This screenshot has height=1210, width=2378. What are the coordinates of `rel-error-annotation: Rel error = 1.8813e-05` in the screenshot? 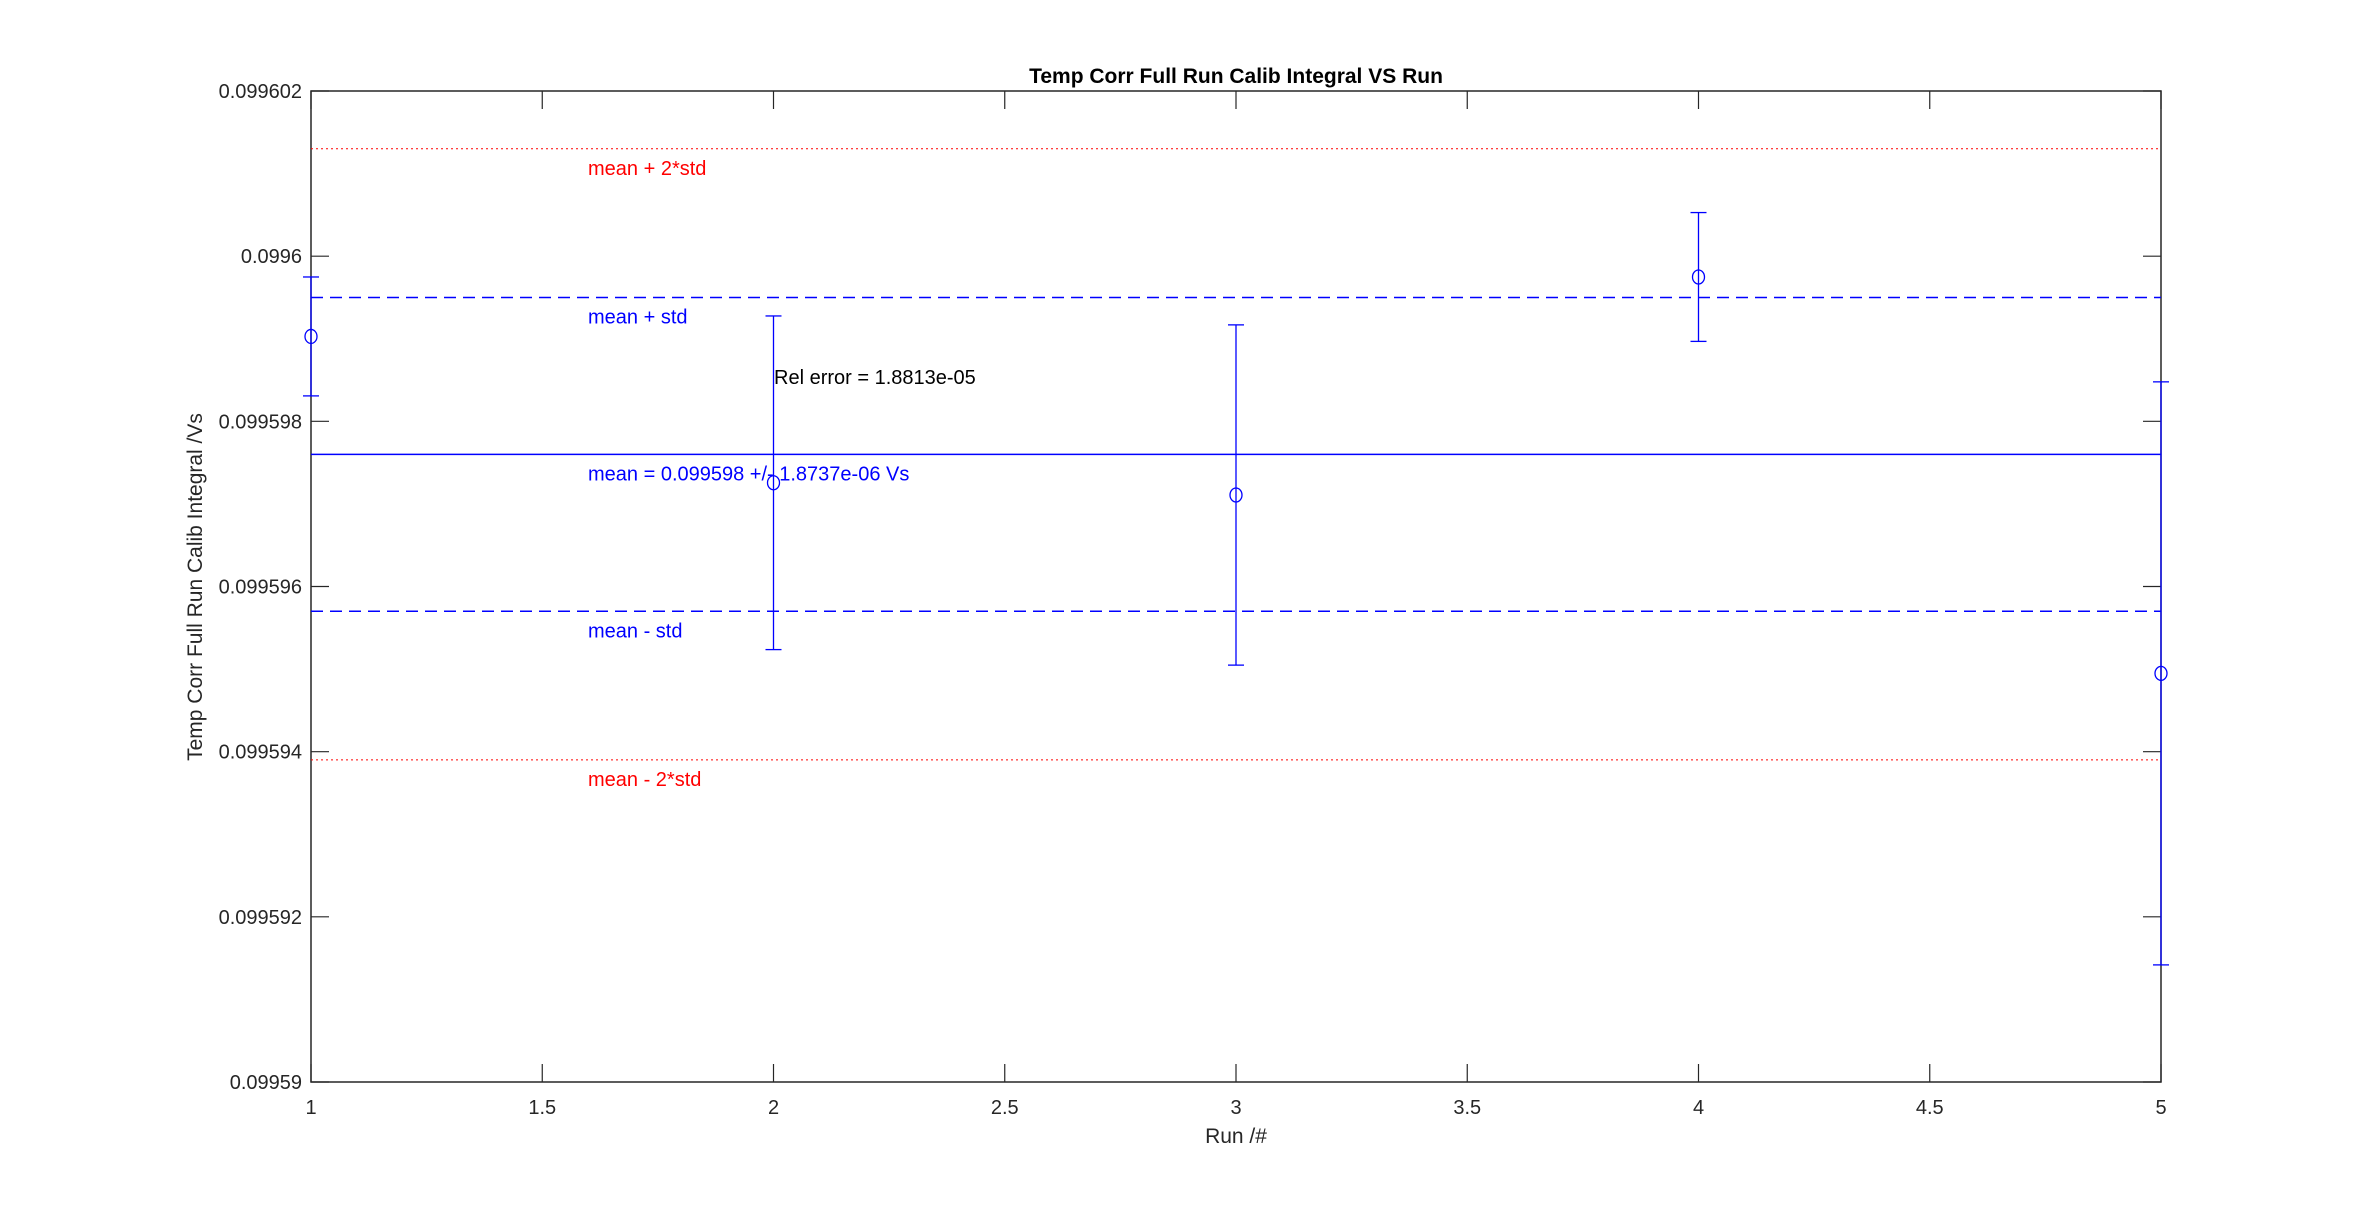 It's located at (875, 378).